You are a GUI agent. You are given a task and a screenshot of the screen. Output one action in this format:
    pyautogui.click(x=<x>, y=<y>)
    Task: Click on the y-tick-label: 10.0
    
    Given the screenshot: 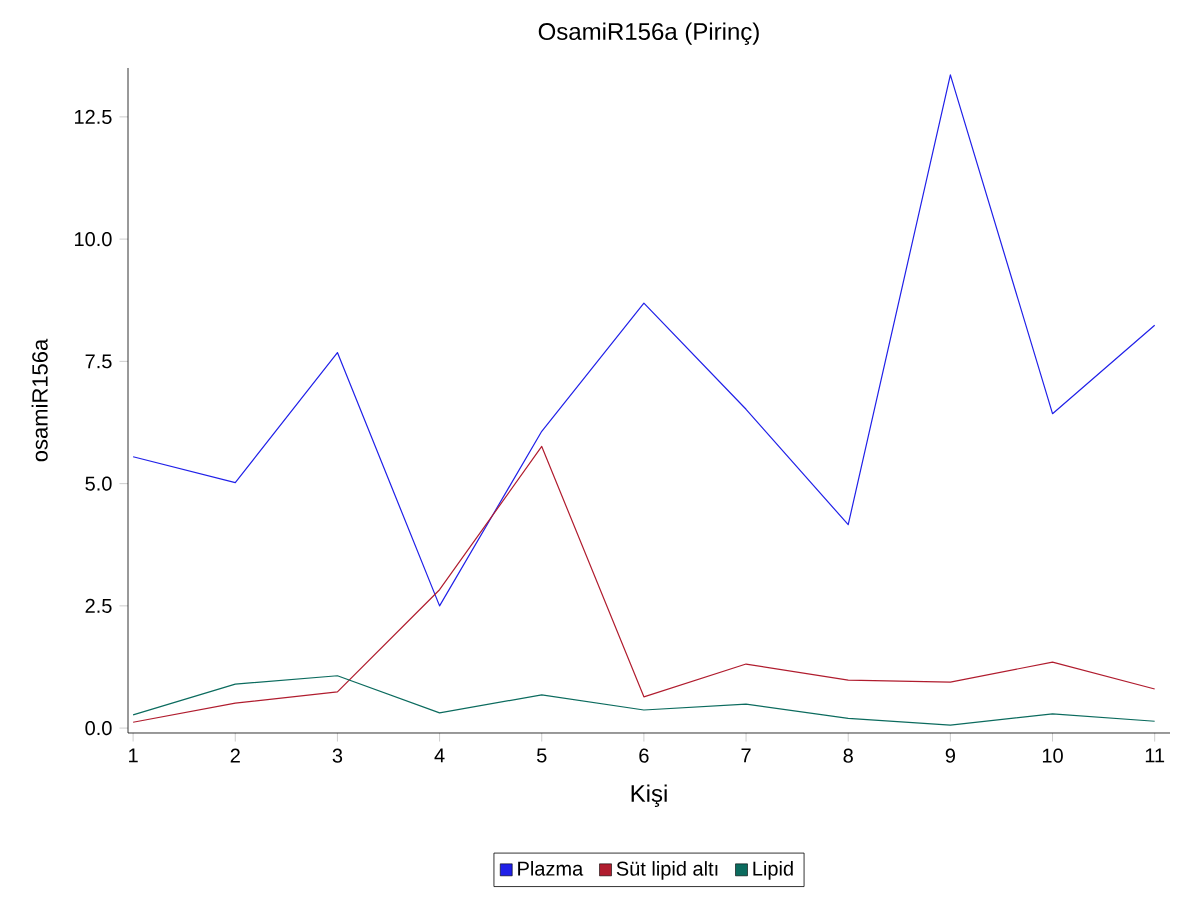 What is the action you would take?
    pyautogui.click(x=93, y=239)
    